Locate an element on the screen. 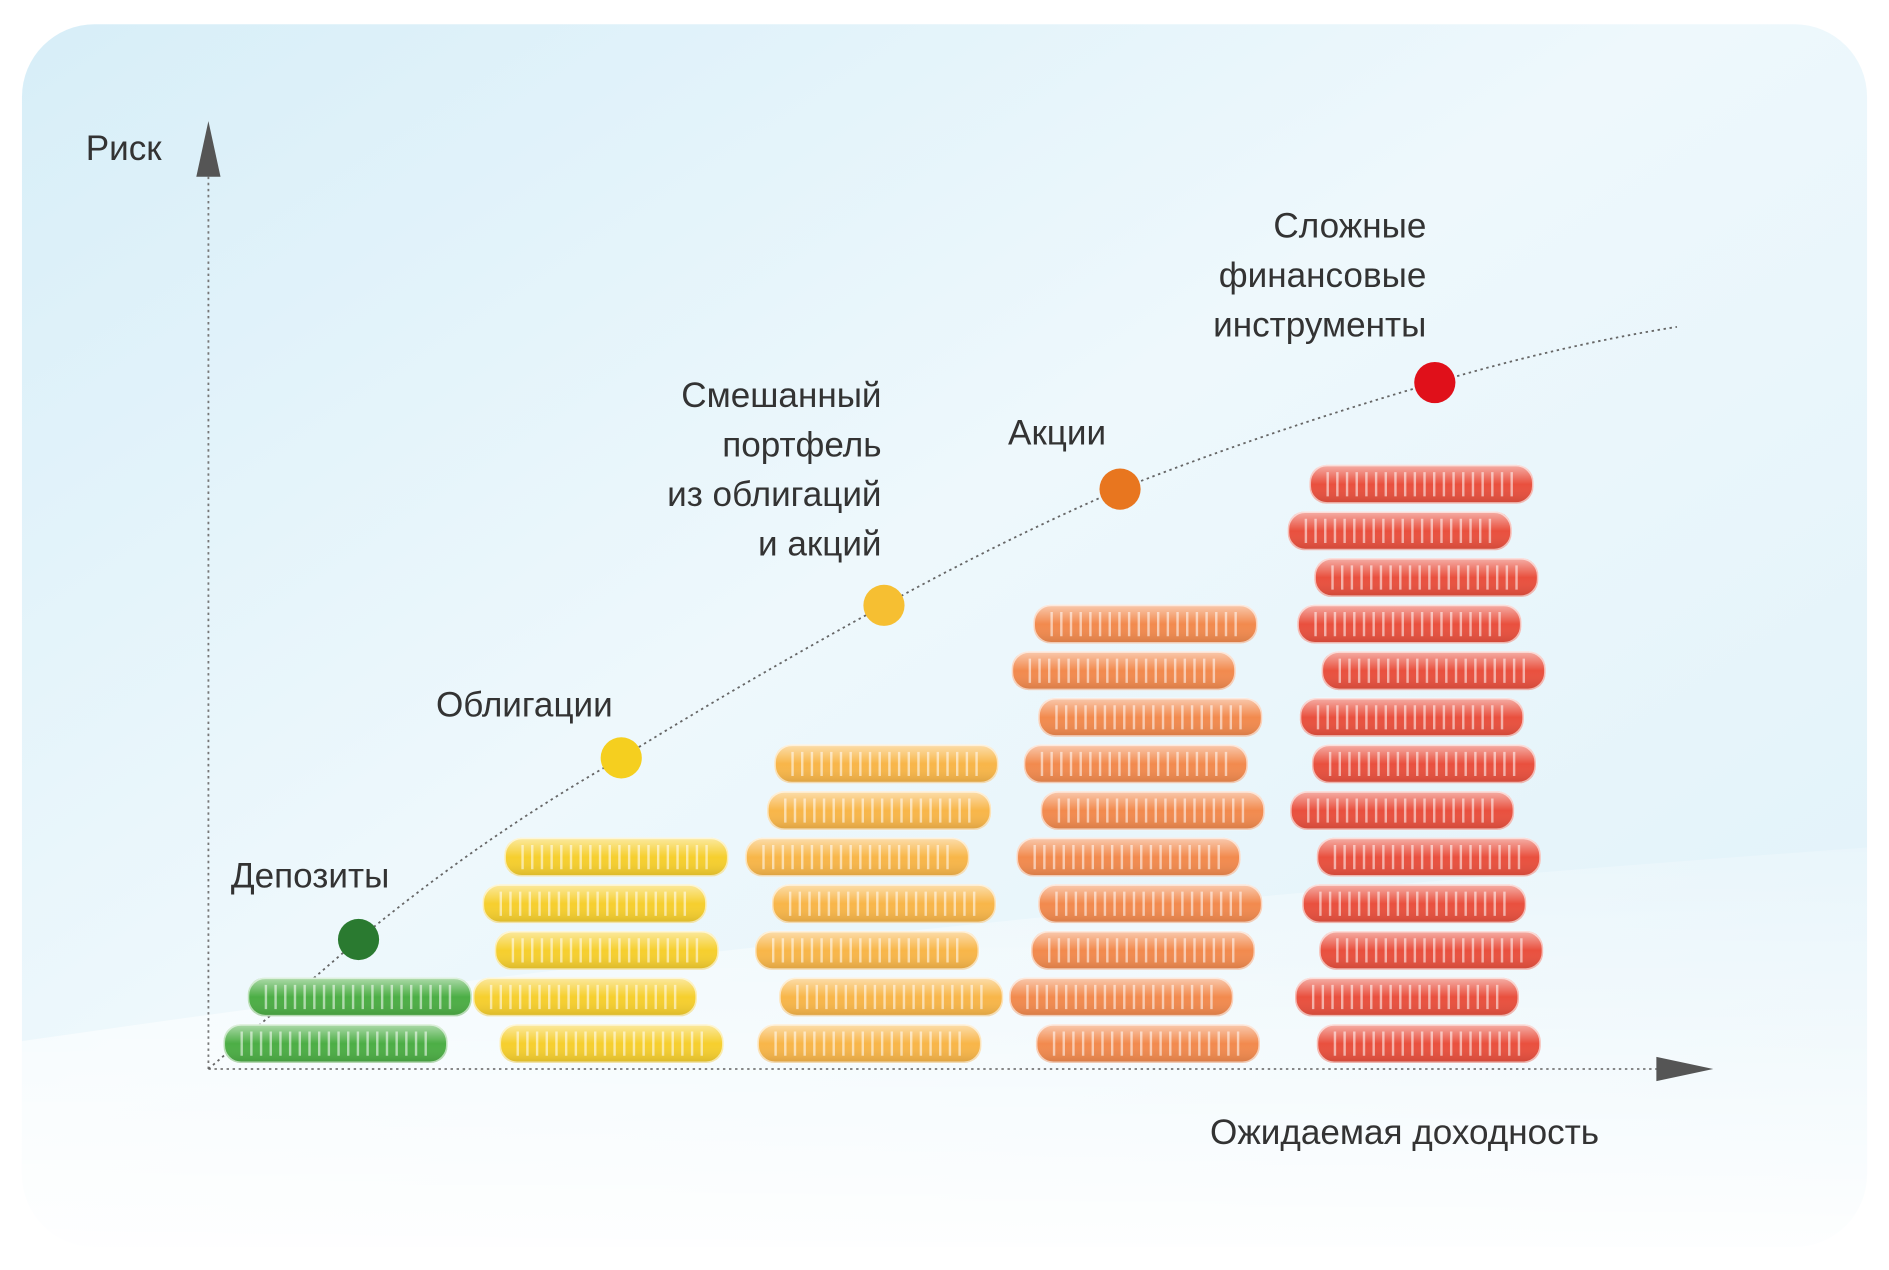 The image size is (1889, 1270). y-axis-label: Риск is located at coordinates (124, 148).